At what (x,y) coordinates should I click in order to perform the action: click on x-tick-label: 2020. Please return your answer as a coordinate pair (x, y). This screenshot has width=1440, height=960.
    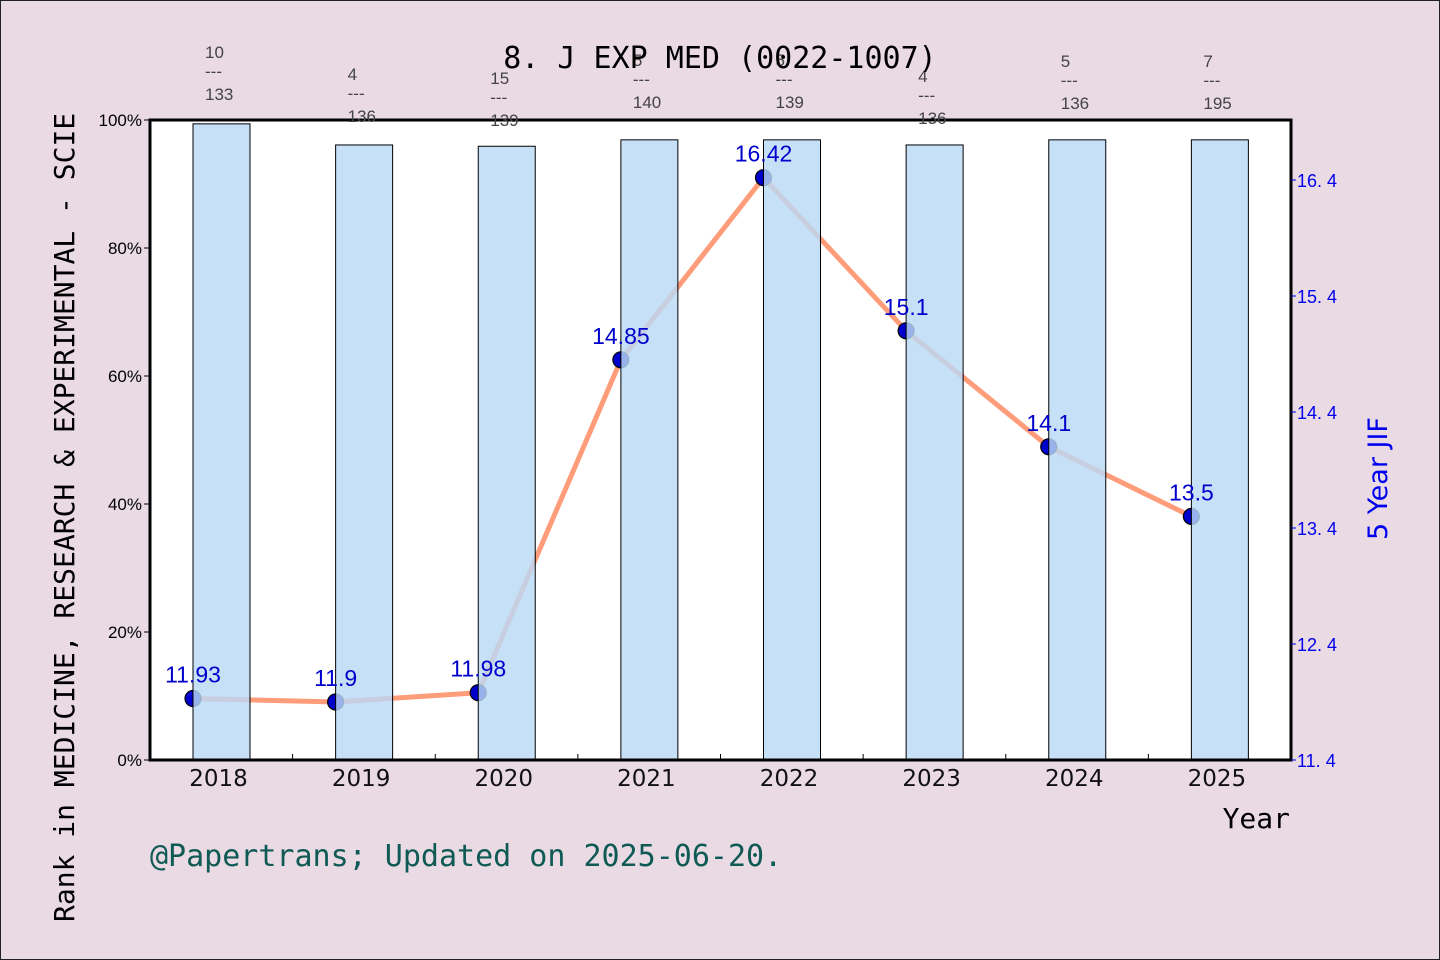
    Looking at the image, I should click on (503, 779).